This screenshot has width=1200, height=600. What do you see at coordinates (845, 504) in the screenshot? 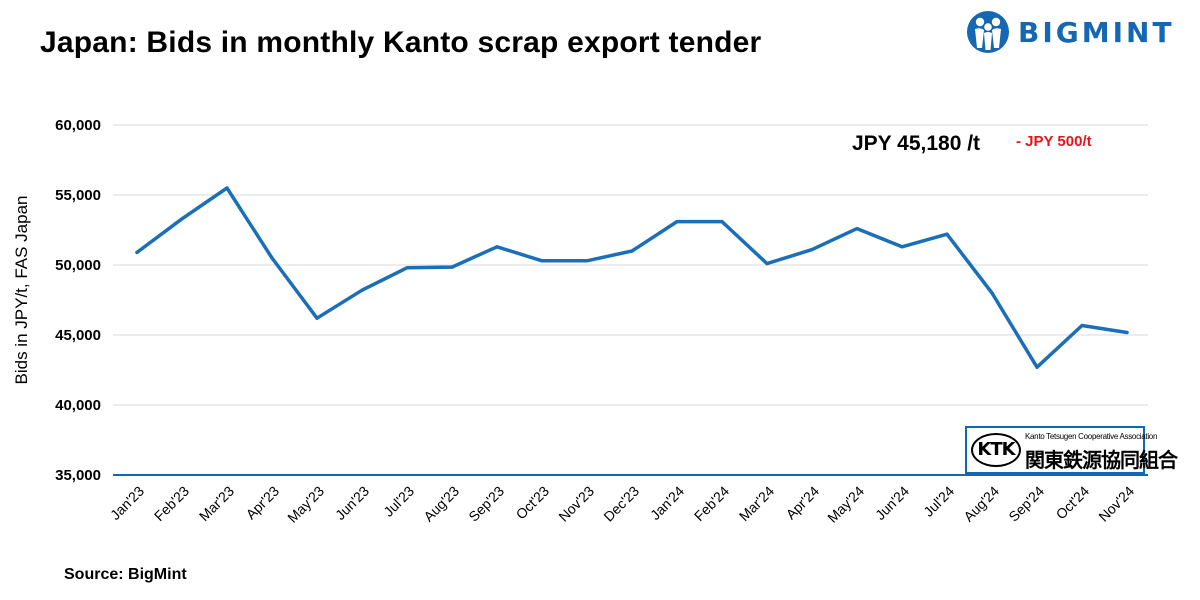
I see `x-tick-label: May'24` at bounding box center [845, 504].